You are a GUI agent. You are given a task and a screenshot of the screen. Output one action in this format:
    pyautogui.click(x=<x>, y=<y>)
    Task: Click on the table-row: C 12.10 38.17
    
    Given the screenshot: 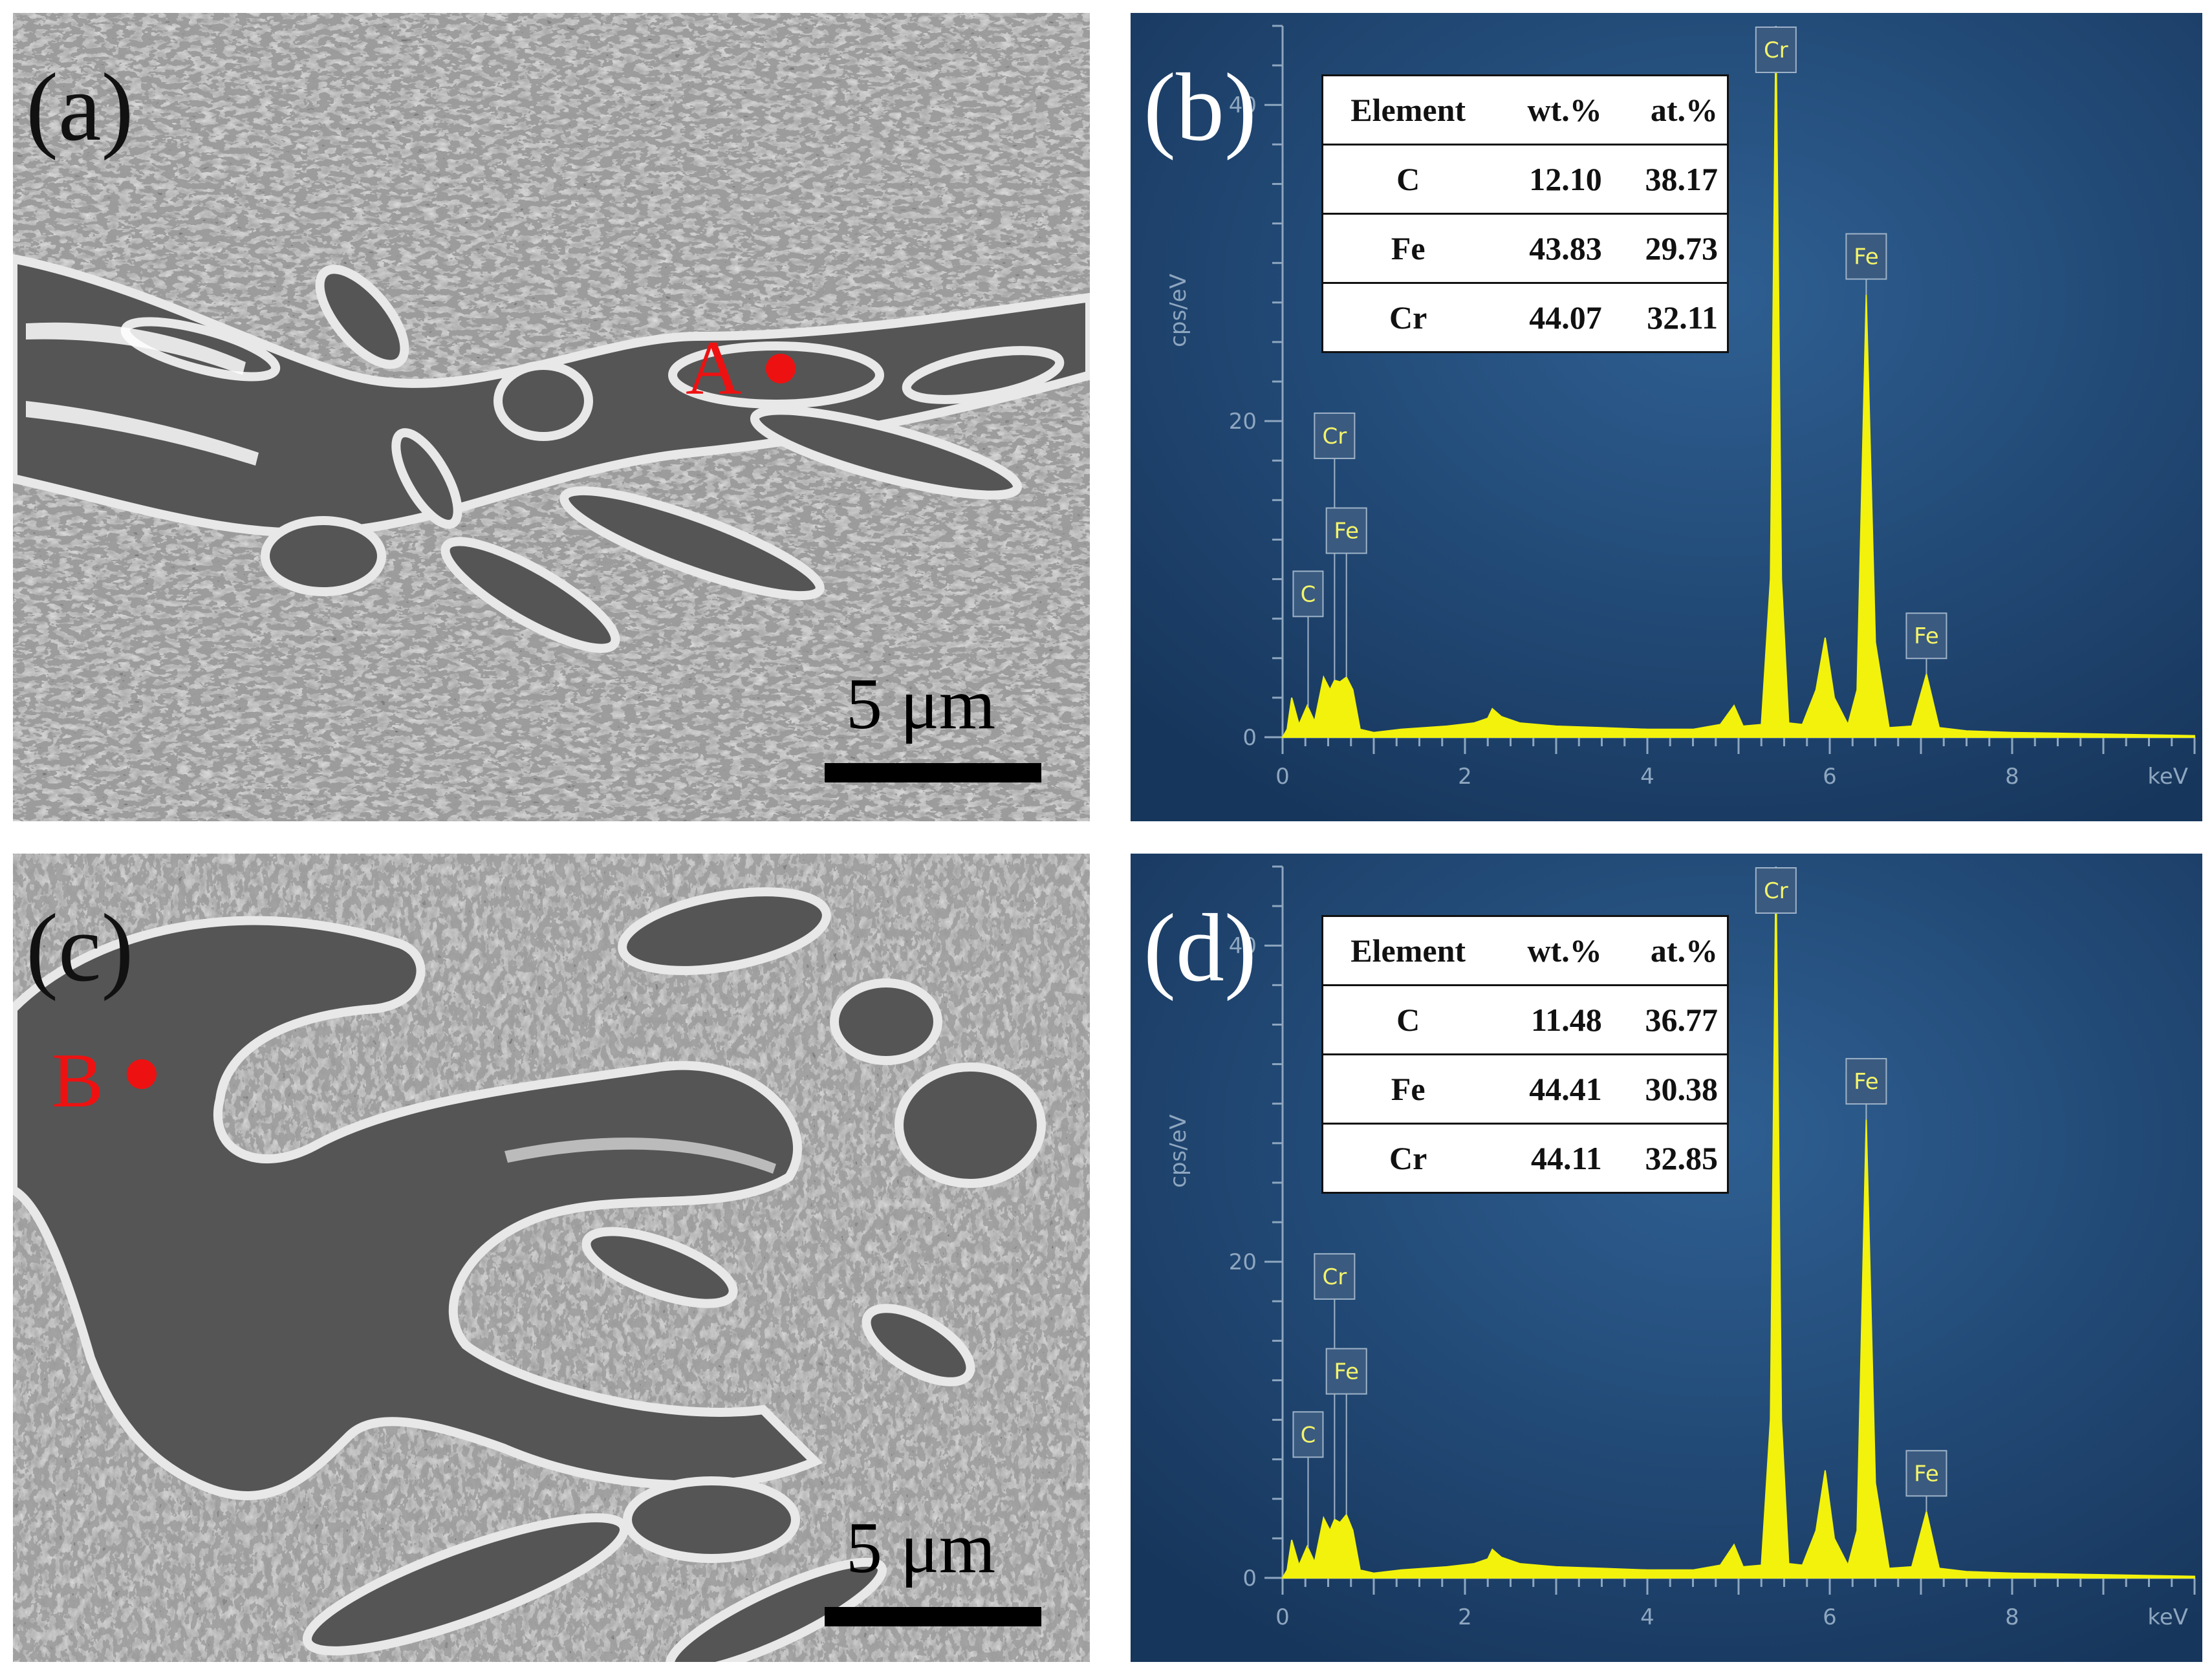 What is the action you would take?
    pyautogui.click(x=1525, y=180)
    